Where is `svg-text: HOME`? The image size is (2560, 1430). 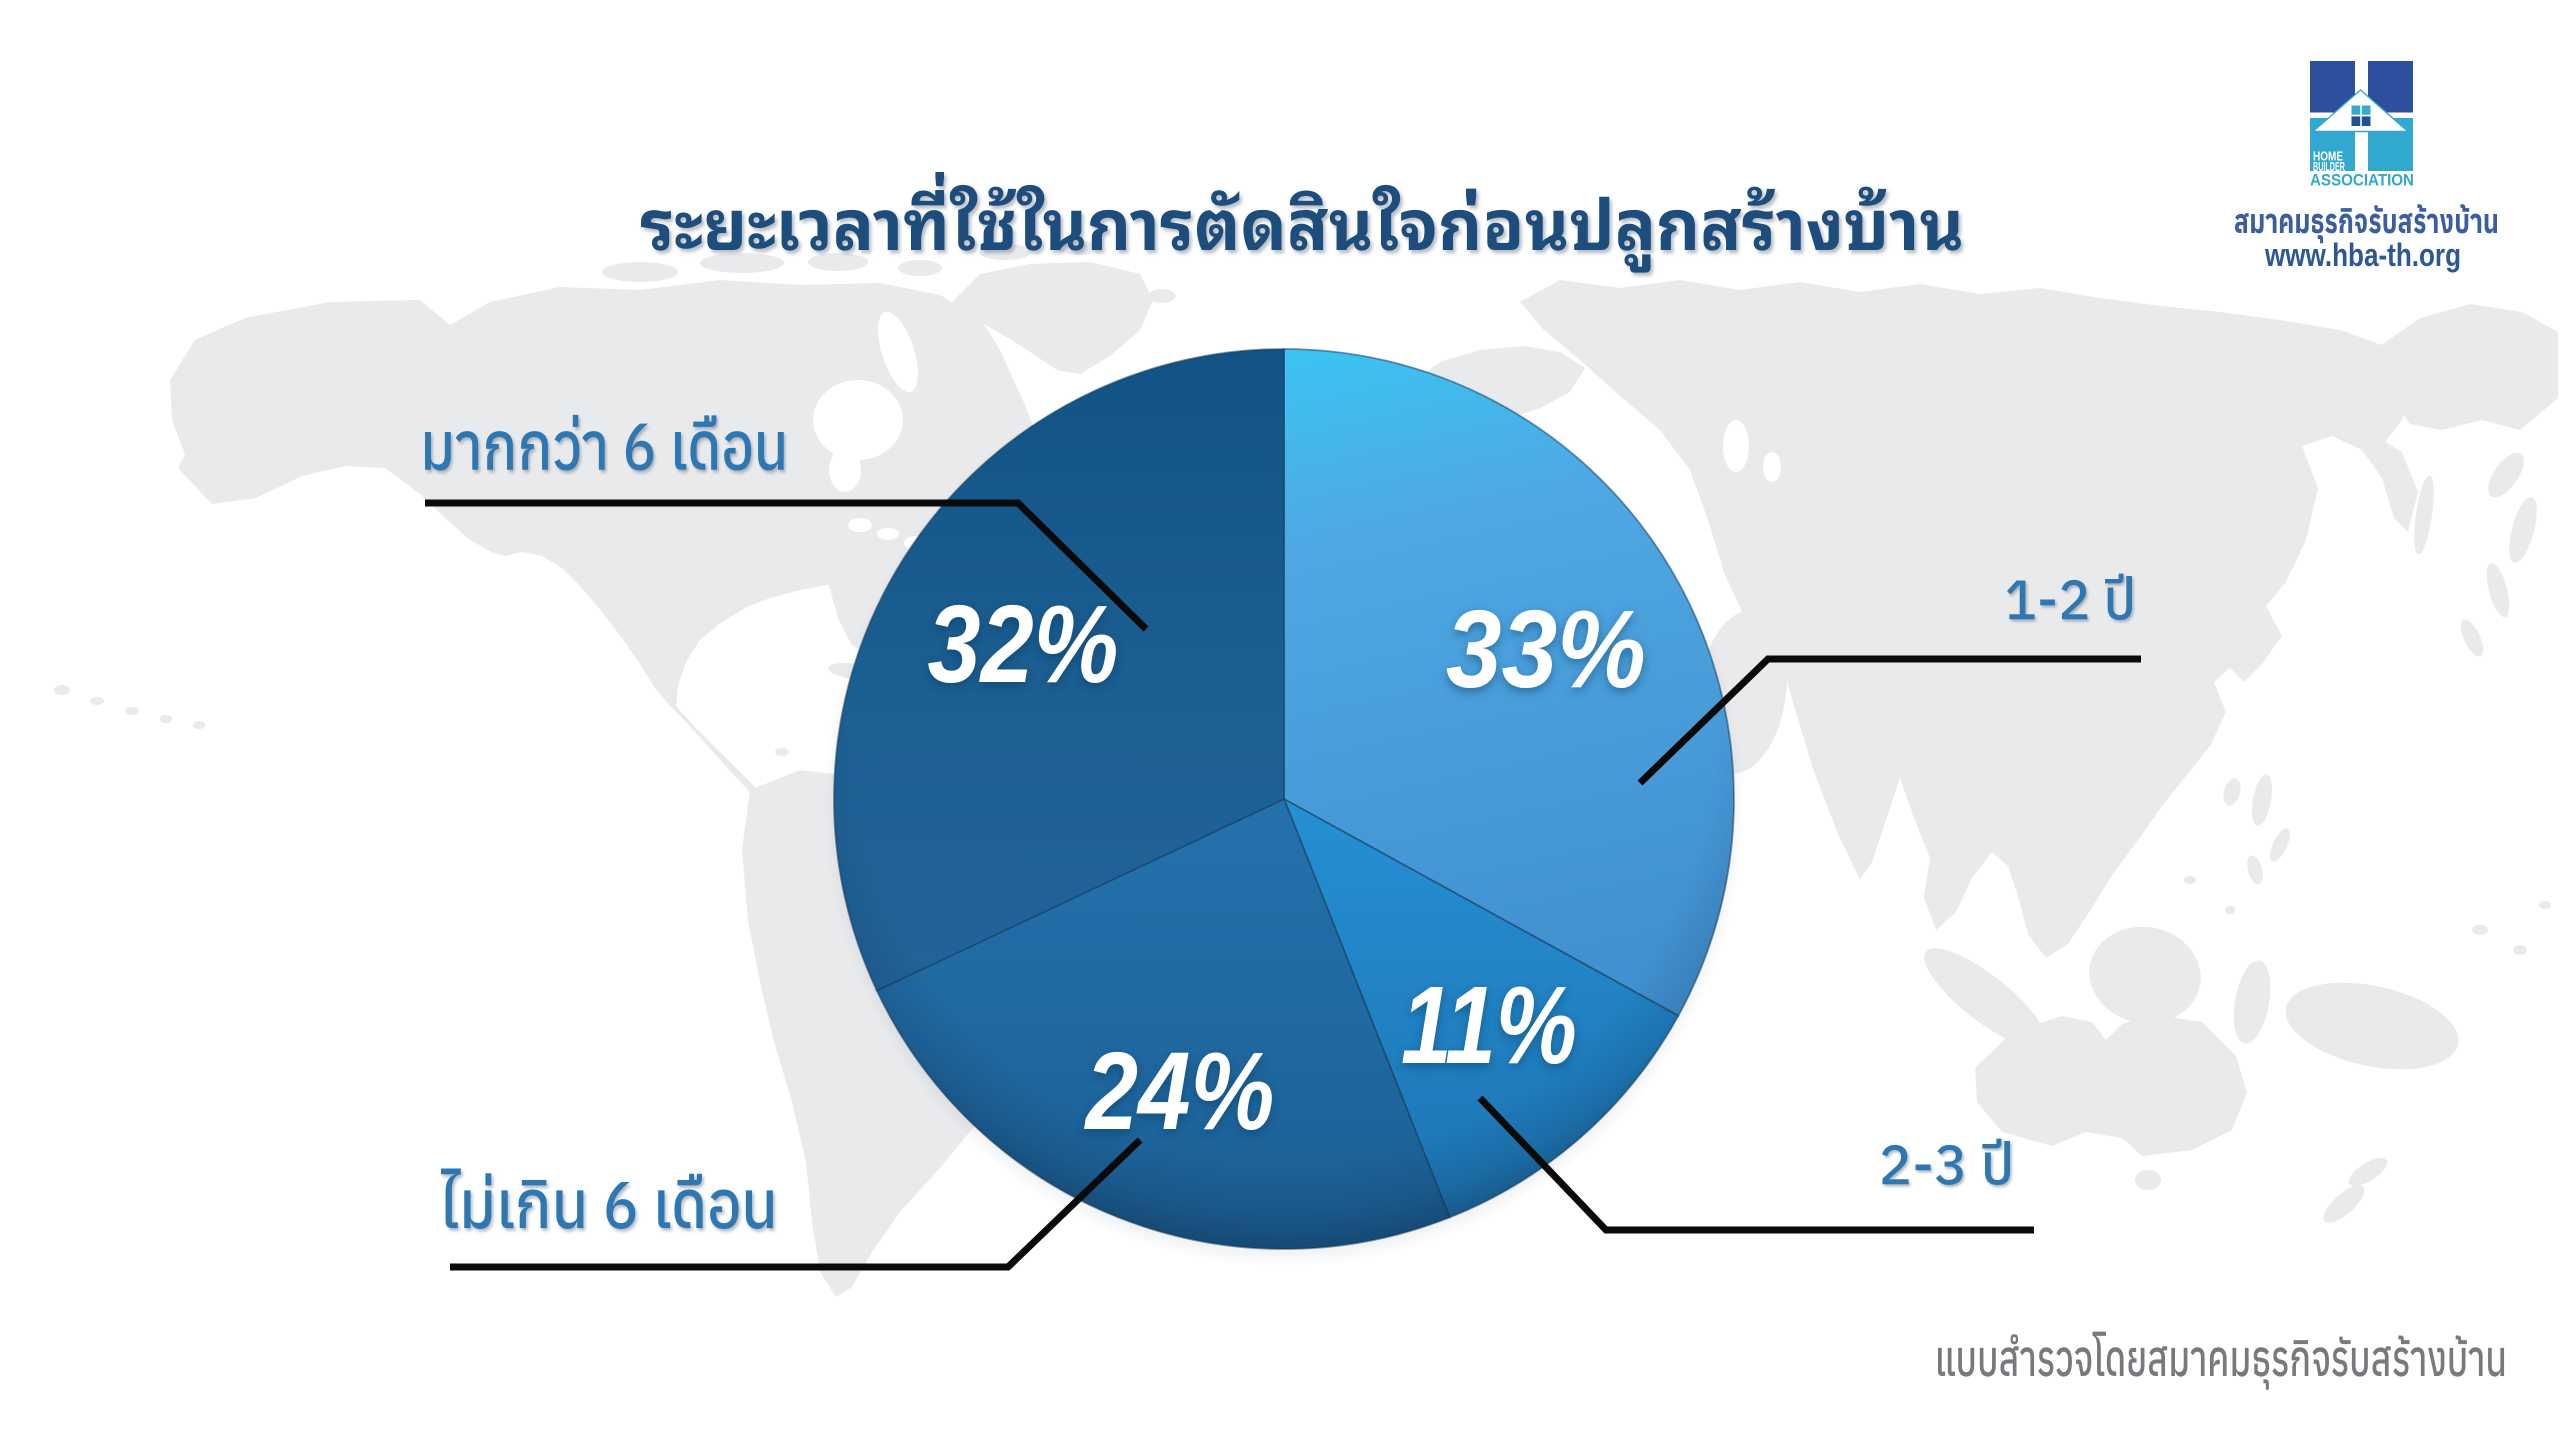
svg-text: HOME is located at coordinates (2328, 157).